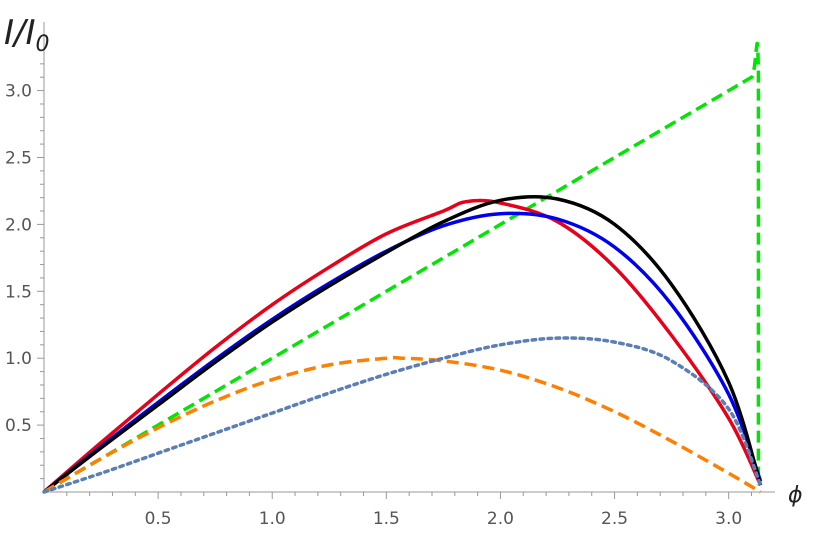 This screenshot has height=535, width=830. Describe the element at coordinates (18, 92) in the screenshot. I see `y-tick-label: 3.0` at that location.